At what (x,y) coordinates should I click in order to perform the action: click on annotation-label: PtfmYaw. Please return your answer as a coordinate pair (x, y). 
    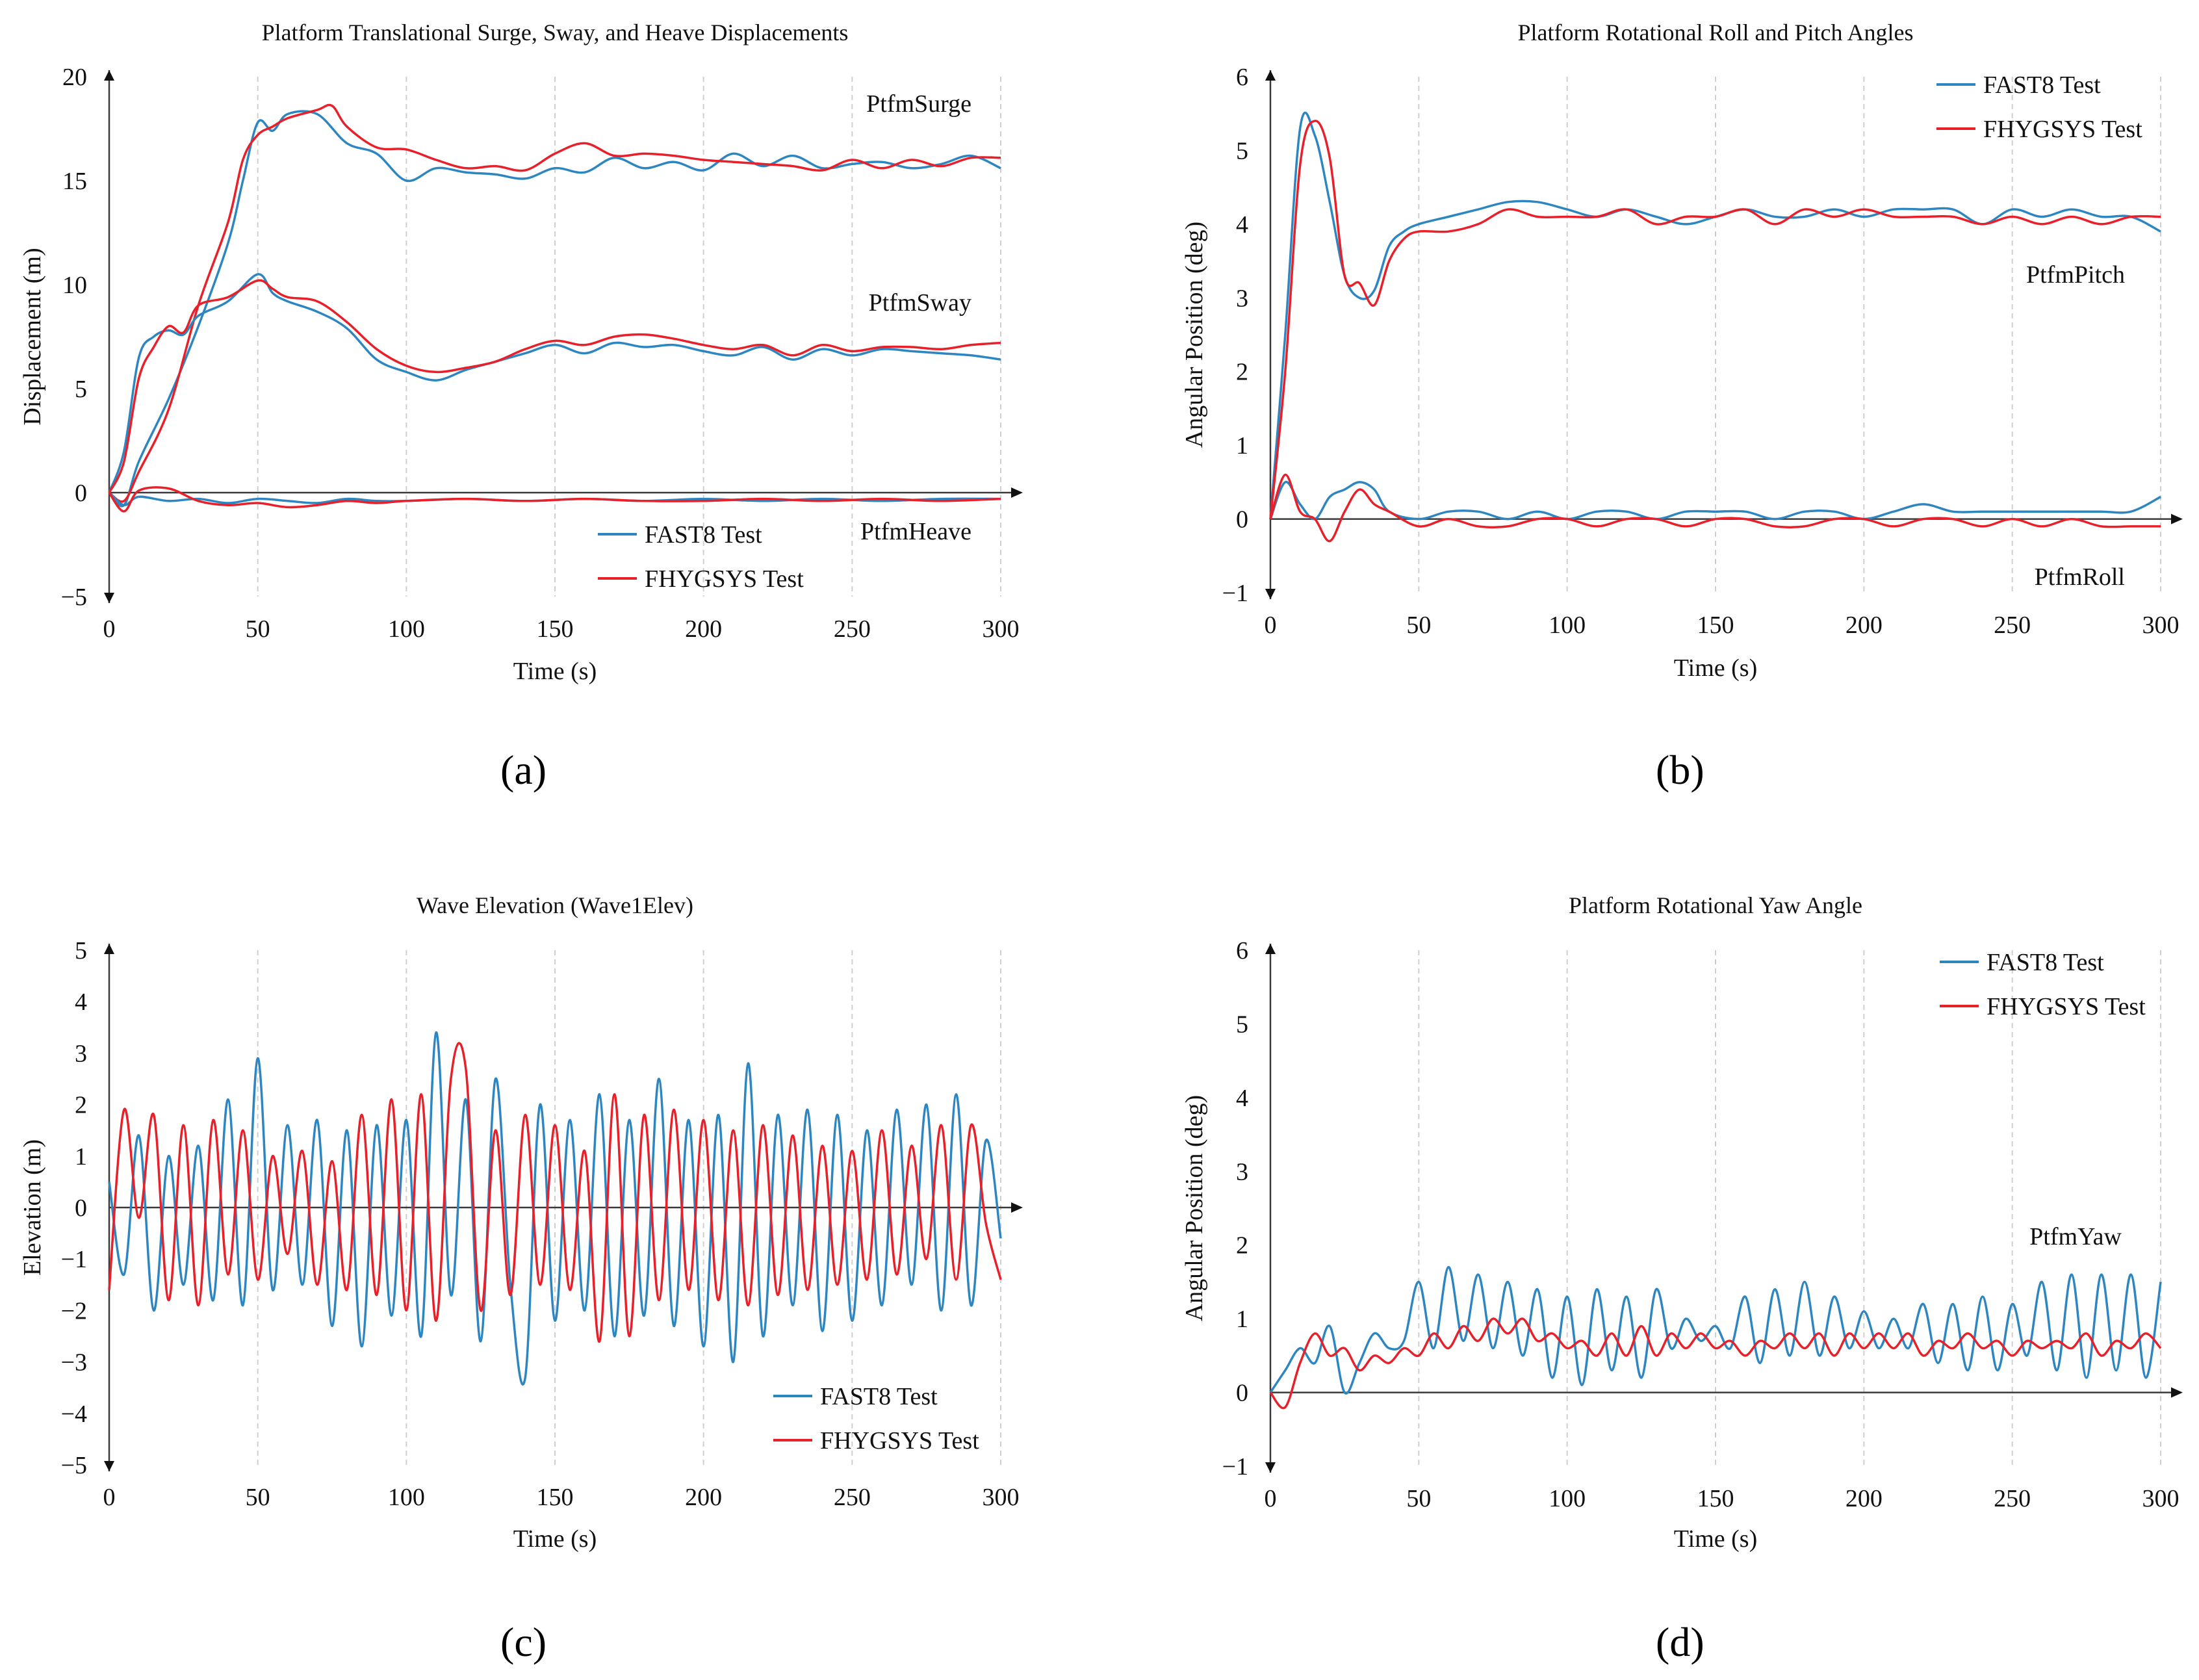
    Looking at the image, I should click on (2075, 1236).